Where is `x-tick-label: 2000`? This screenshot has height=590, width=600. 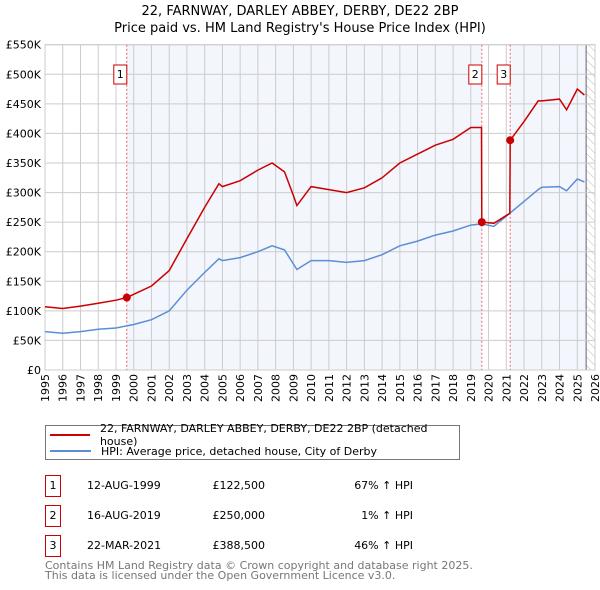 x-tick-label: 2000 is located at coordinates (134, 388).